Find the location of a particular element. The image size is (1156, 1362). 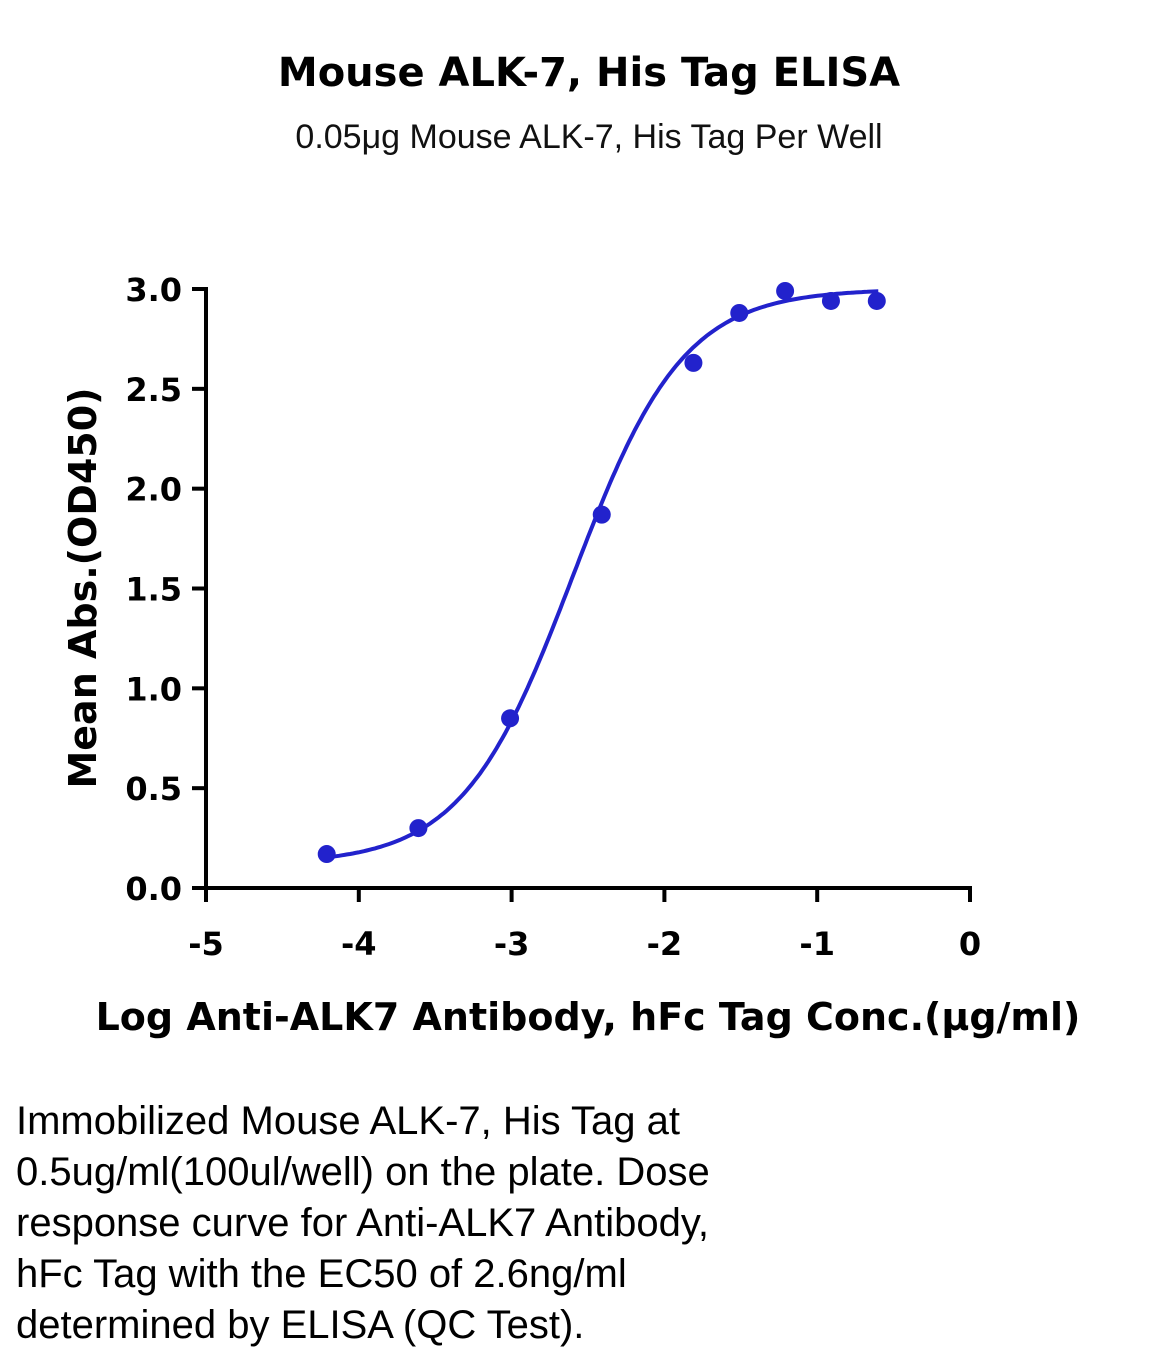

x-tick-label: -3 is located at coordinates (512, 944).